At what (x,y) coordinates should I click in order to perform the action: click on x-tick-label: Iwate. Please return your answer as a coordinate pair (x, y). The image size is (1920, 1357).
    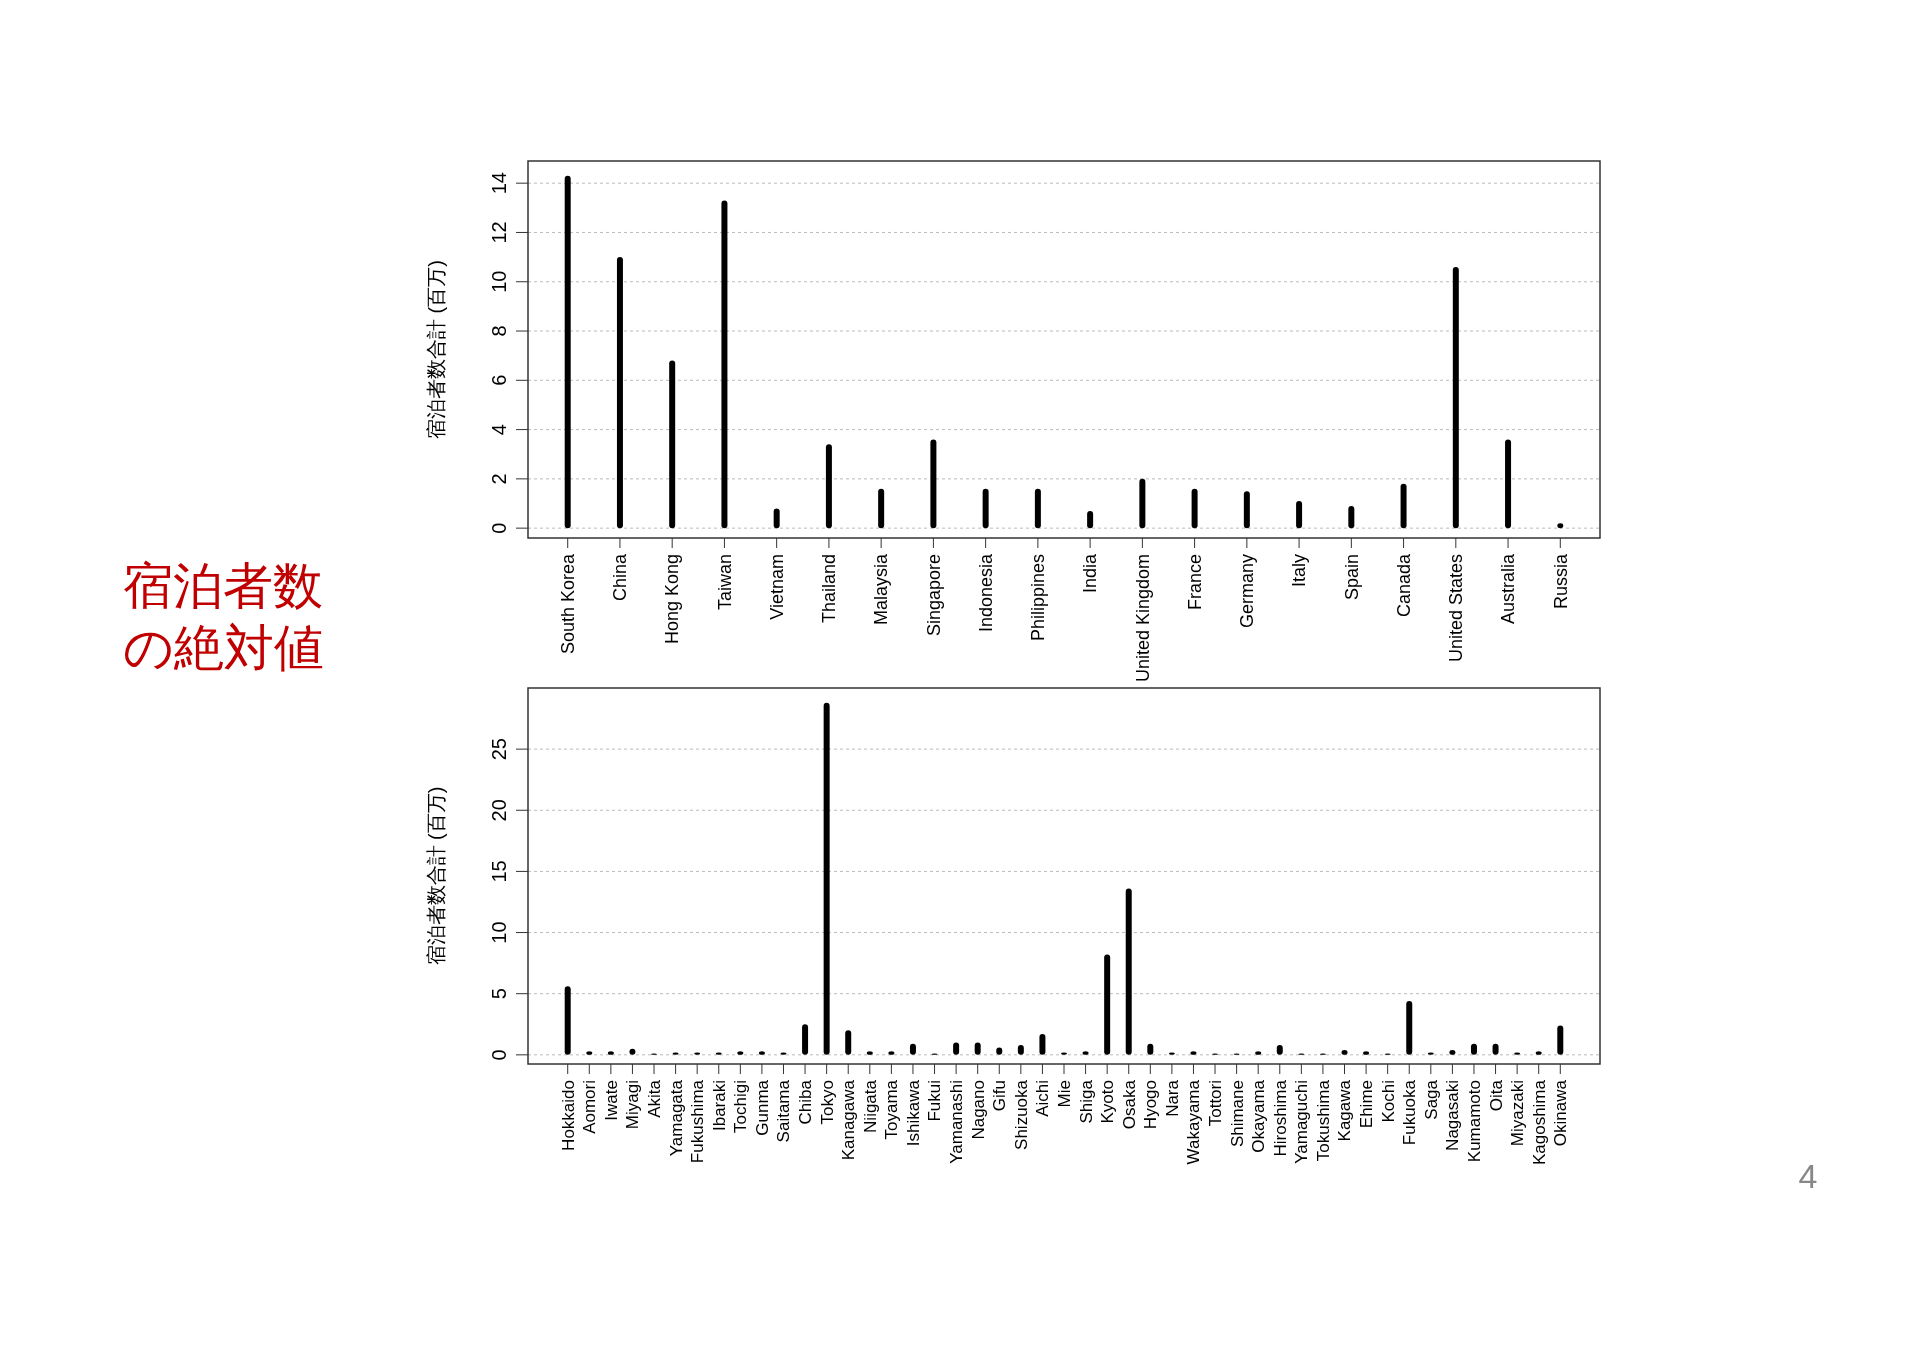
    Looking at the image, I should click on (611, 1100).